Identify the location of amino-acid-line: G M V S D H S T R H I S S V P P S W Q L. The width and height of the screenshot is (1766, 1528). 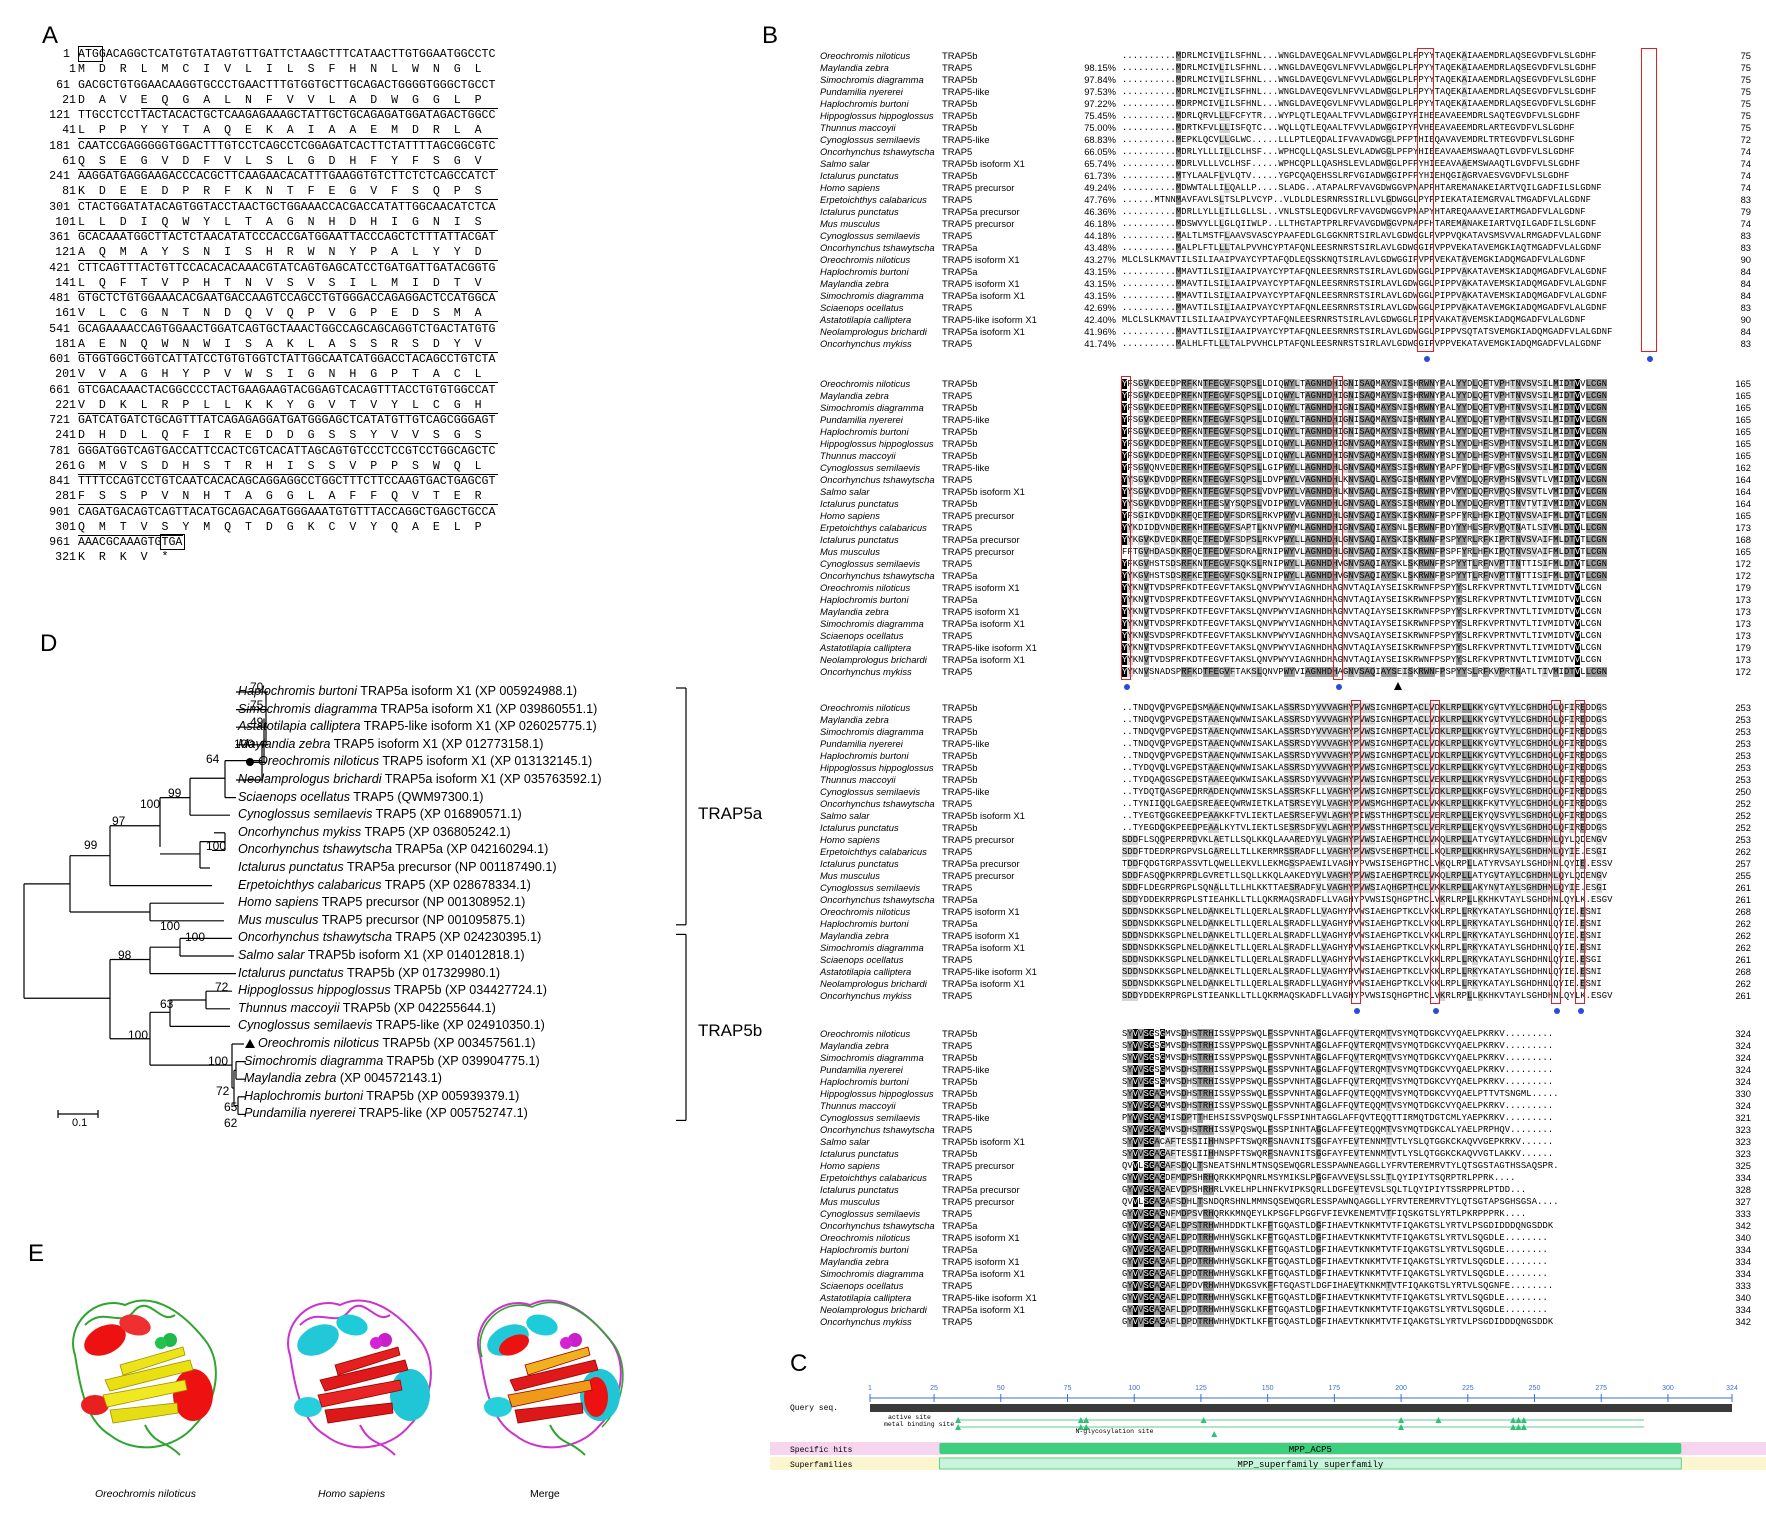
(280, 466).